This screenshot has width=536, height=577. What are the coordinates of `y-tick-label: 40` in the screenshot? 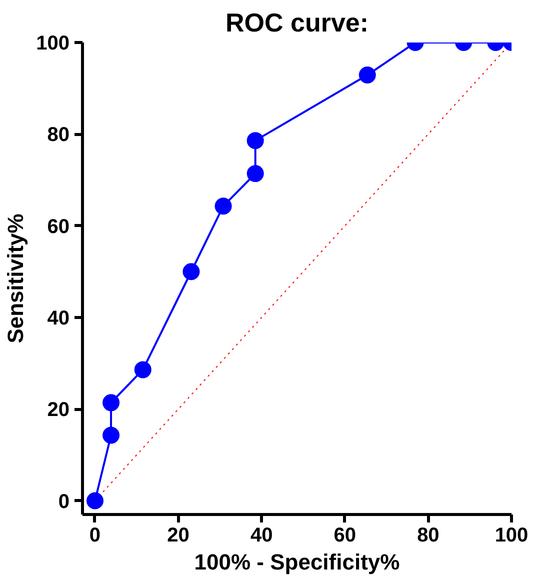 It's located at (58, 318).